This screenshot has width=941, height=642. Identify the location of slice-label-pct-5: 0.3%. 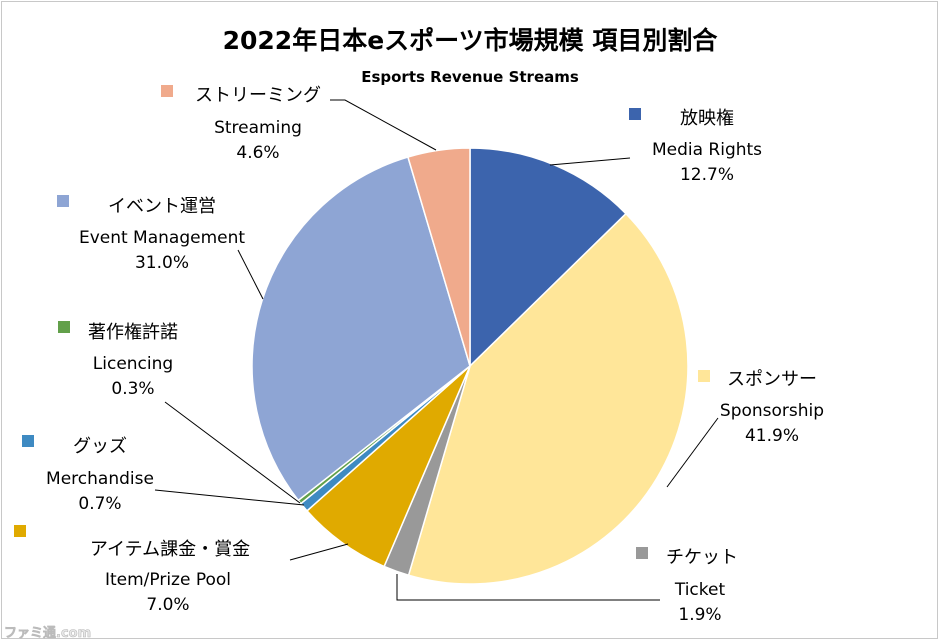
(132, 389).